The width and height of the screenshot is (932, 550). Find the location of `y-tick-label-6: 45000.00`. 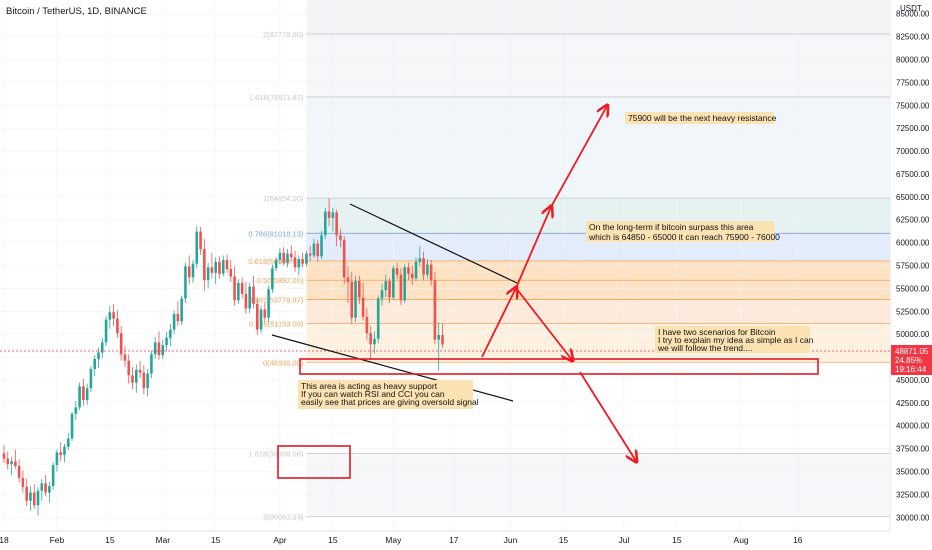

y-tick-label-6: 45000.00 is located at coordinates (913, 380).